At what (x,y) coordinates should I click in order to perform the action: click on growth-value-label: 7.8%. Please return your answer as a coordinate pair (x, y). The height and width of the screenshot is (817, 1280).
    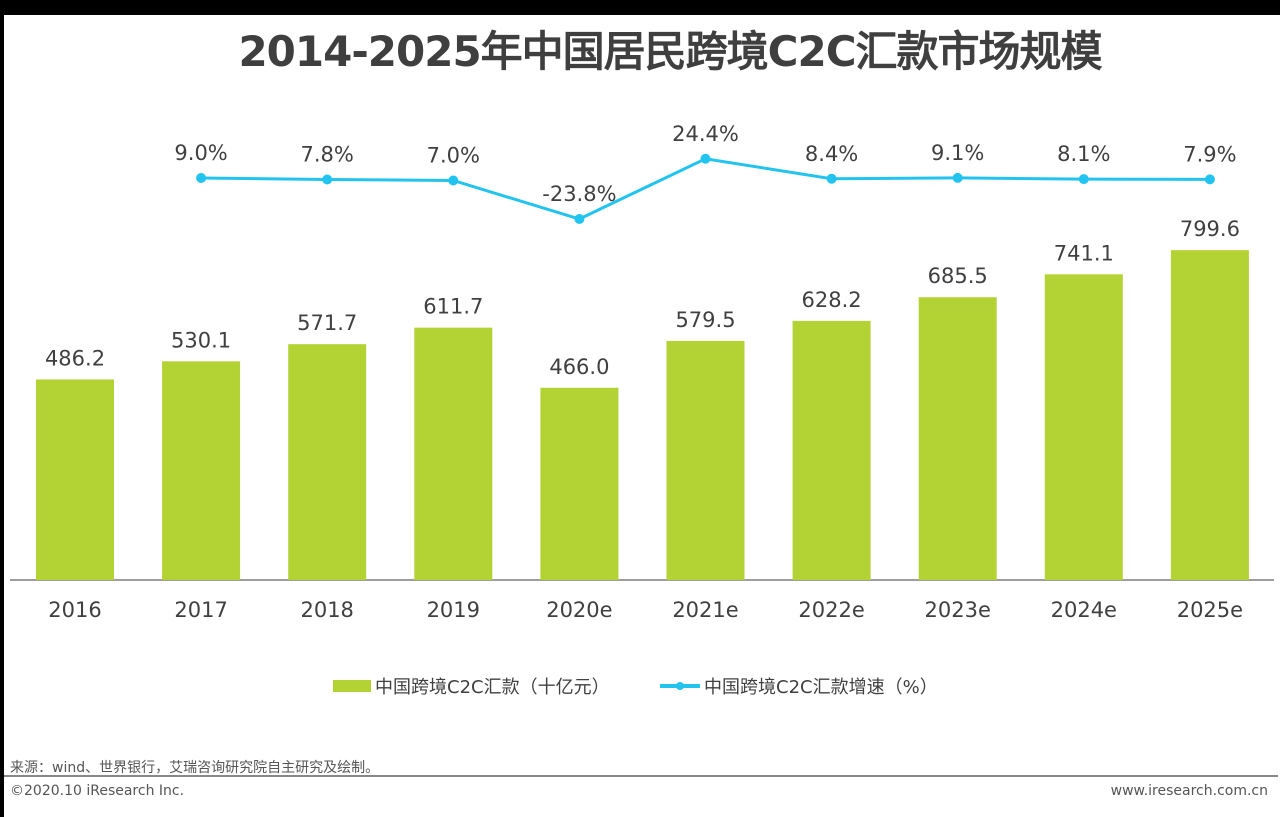
    Looking at the image, I should click on (327, 155).